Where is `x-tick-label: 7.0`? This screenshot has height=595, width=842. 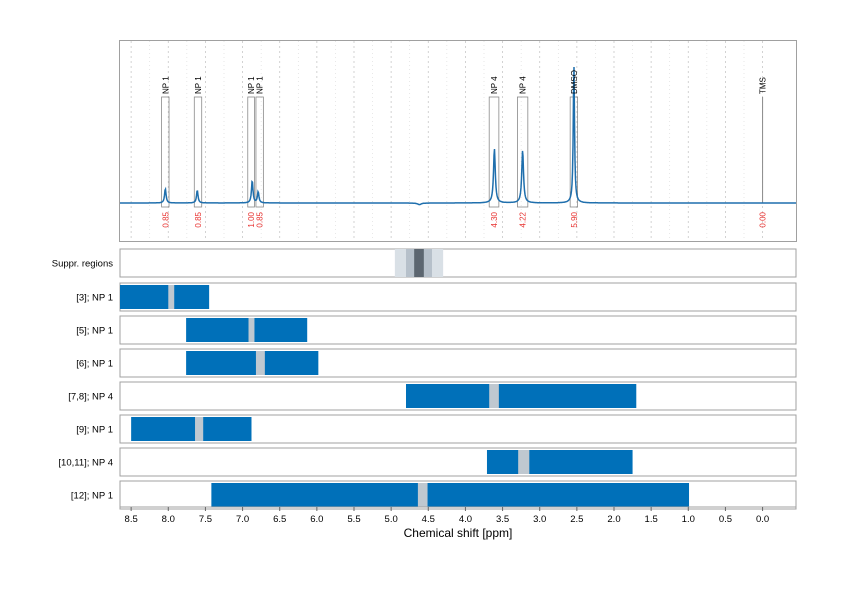 x-tick-label: 7.0 is located at coordinates (242, 519).